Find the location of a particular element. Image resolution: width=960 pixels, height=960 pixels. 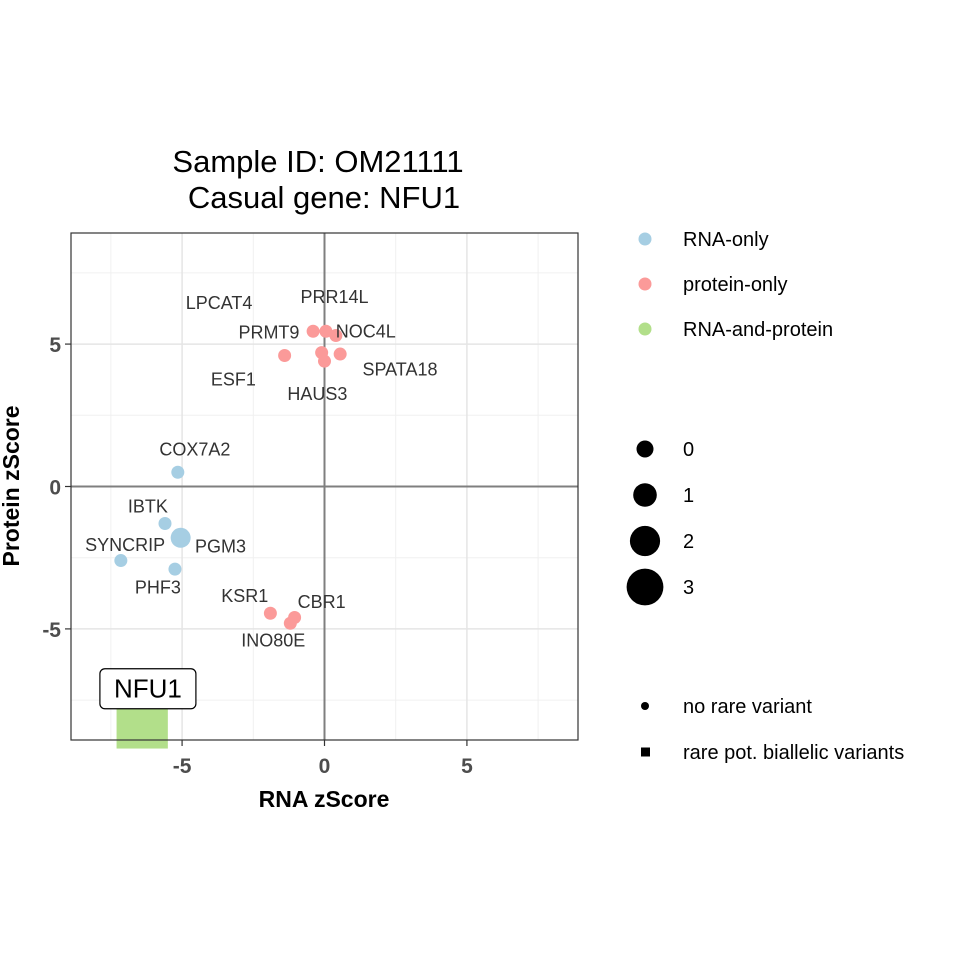

point-label-haus3: HAUS3 is located at coordinates (317, 394).